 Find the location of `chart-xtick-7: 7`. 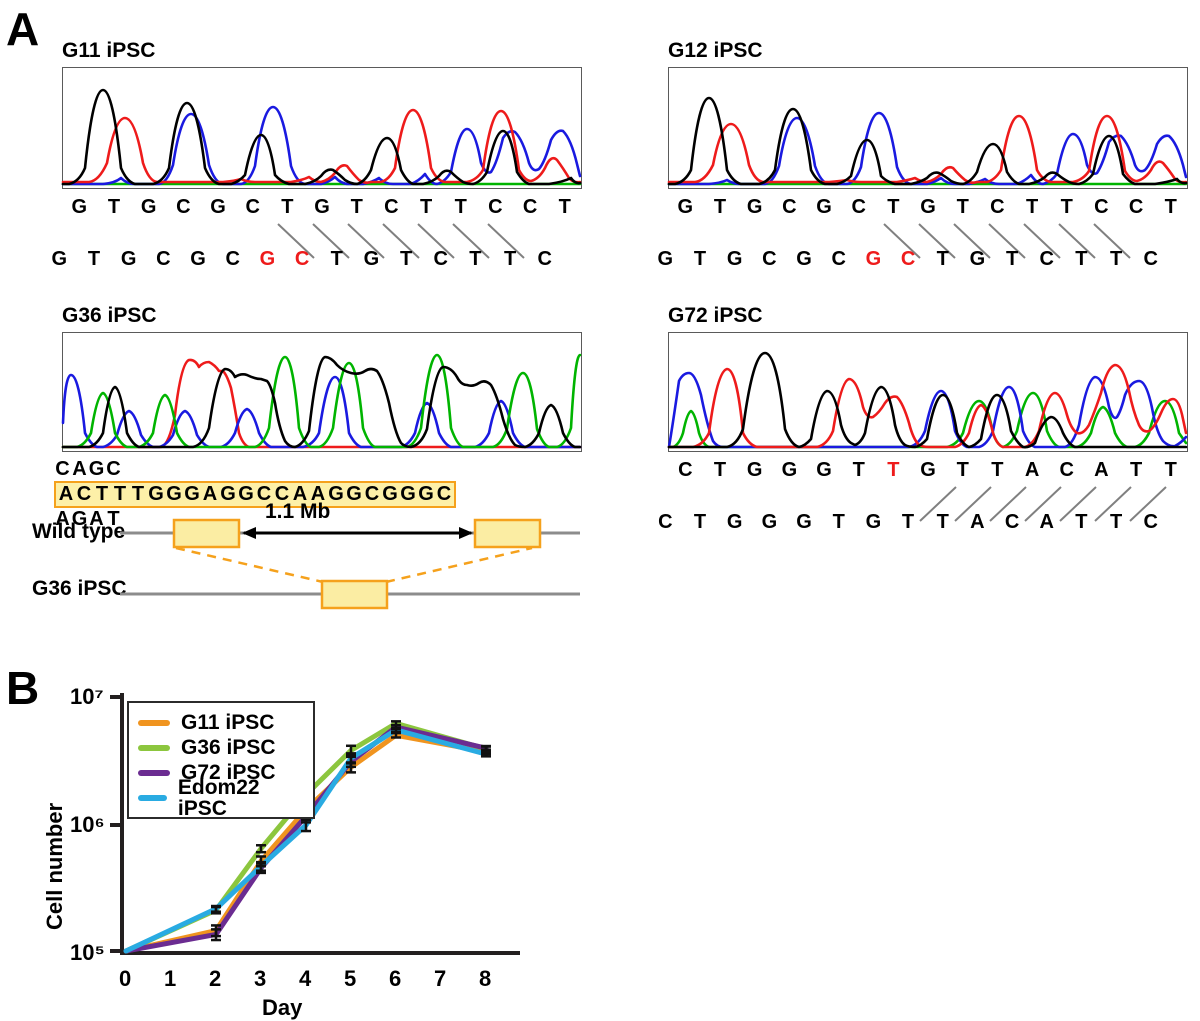

chart-xtick-7: 7 is located at coordinates (440, 978).